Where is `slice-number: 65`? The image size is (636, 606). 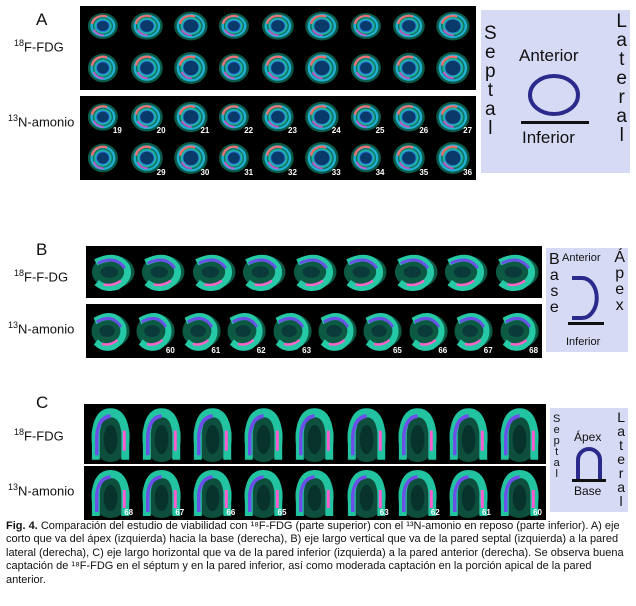 slice-number: 65 is located at coordinates (282, 512).